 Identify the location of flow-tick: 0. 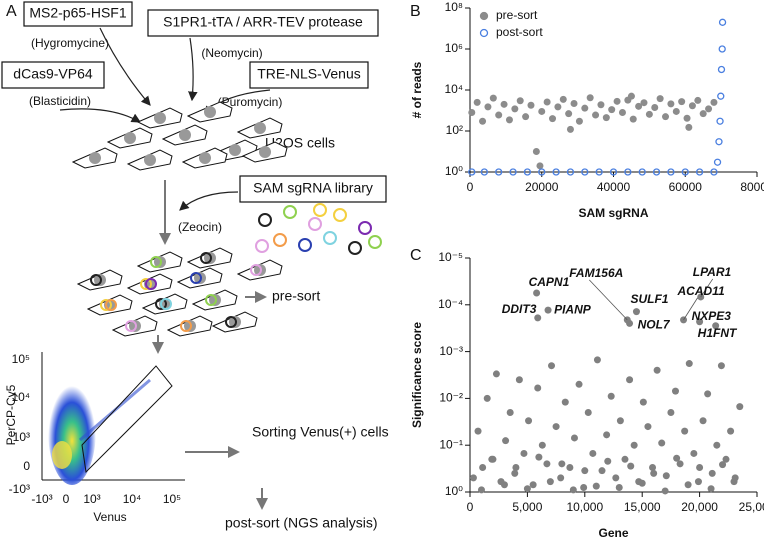
(26, 466).